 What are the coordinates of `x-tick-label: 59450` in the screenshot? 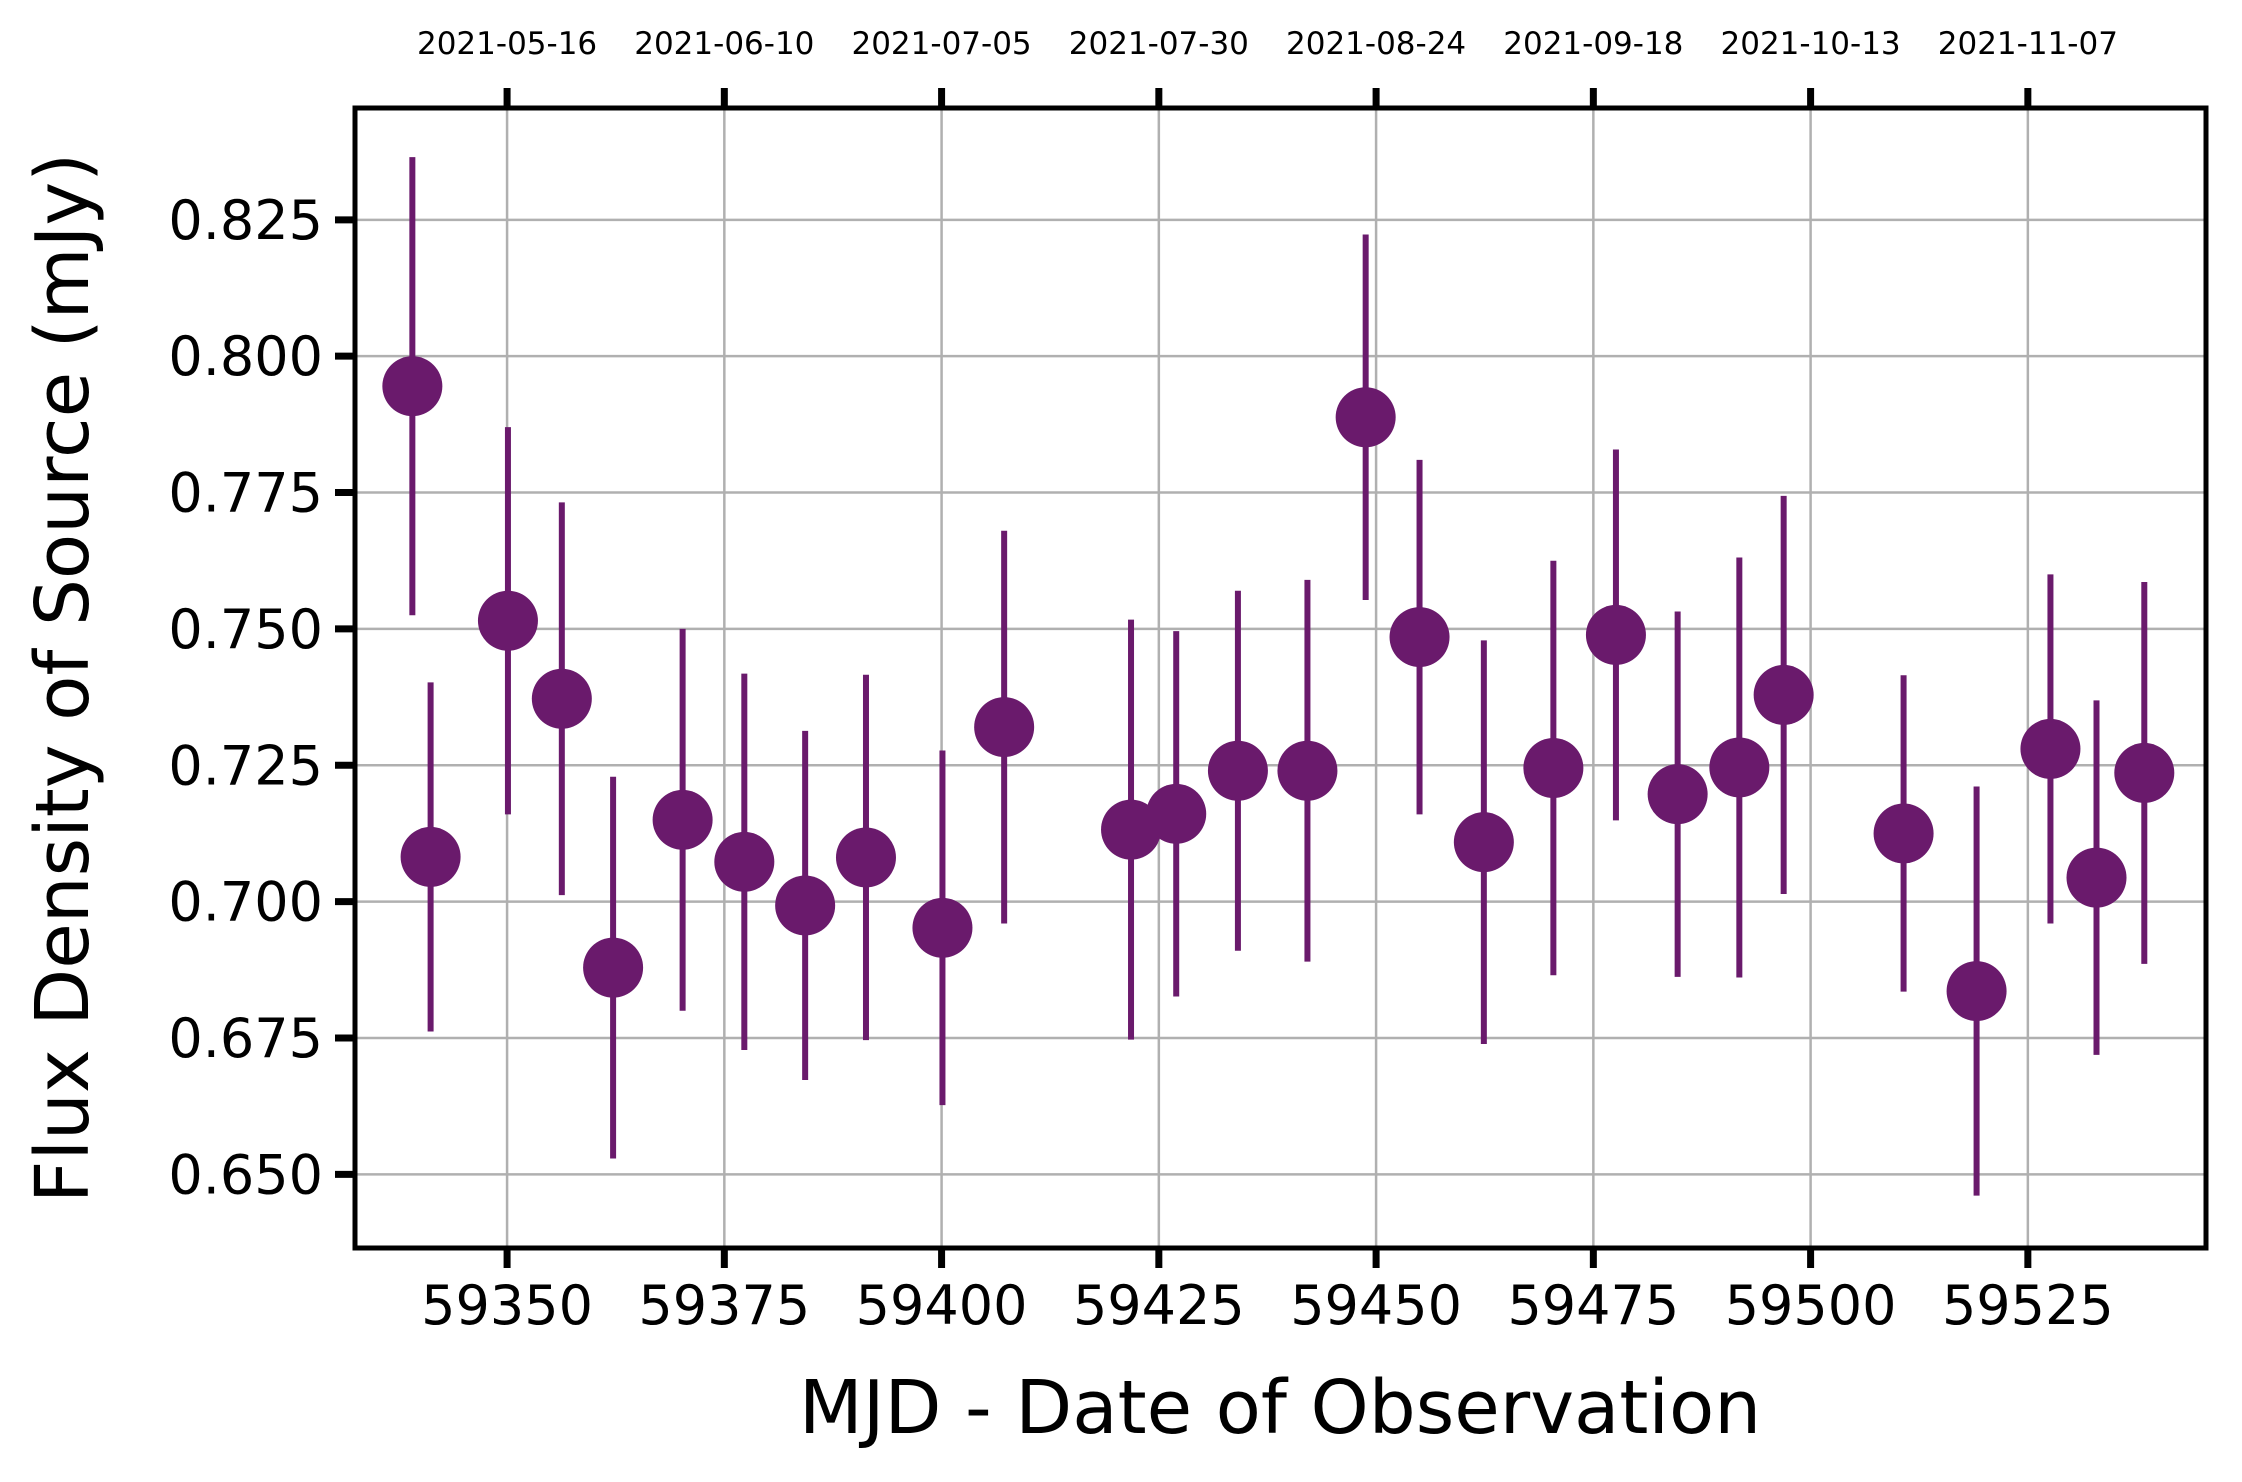 It's located at (1376, 1305).